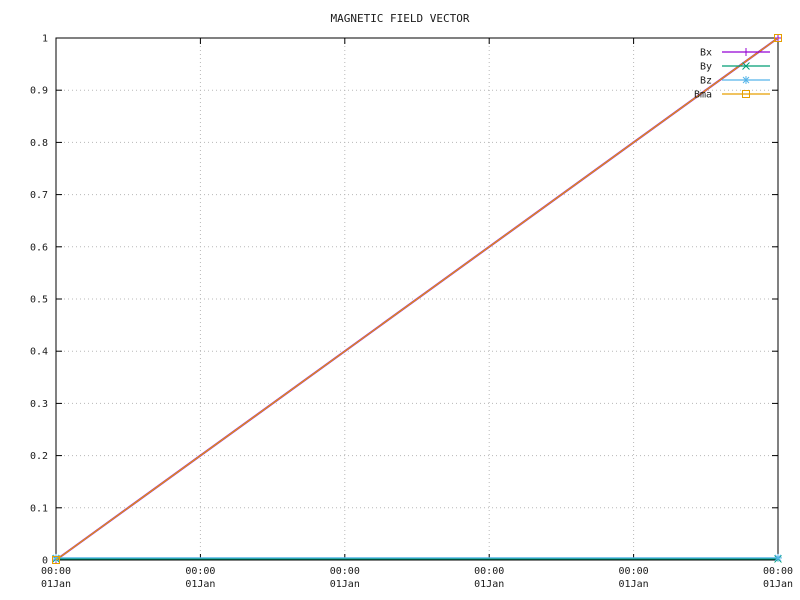 This screenshot has width=800, height=600. I want to click on y-tick-label: 0.8, so click(39, 143).